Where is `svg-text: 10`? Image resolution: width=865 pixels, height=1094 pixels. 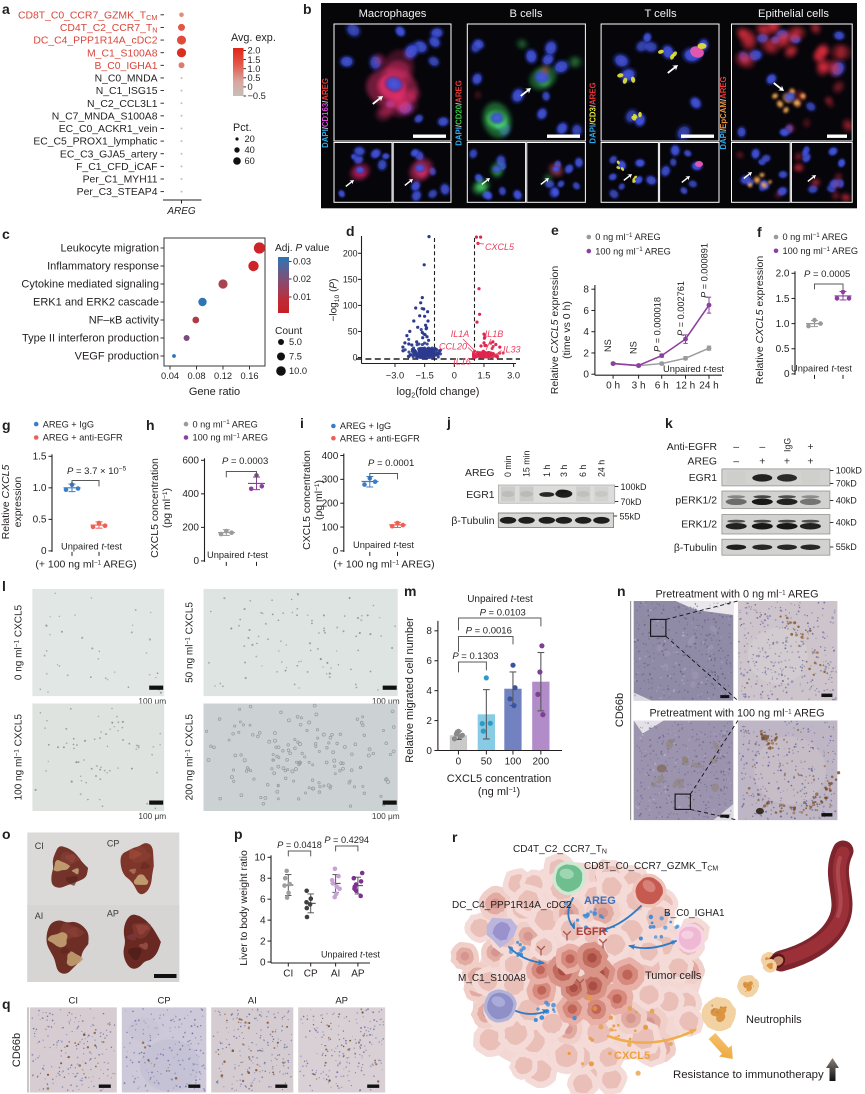 svg-text: 10 is located at coordinates (260, 858).